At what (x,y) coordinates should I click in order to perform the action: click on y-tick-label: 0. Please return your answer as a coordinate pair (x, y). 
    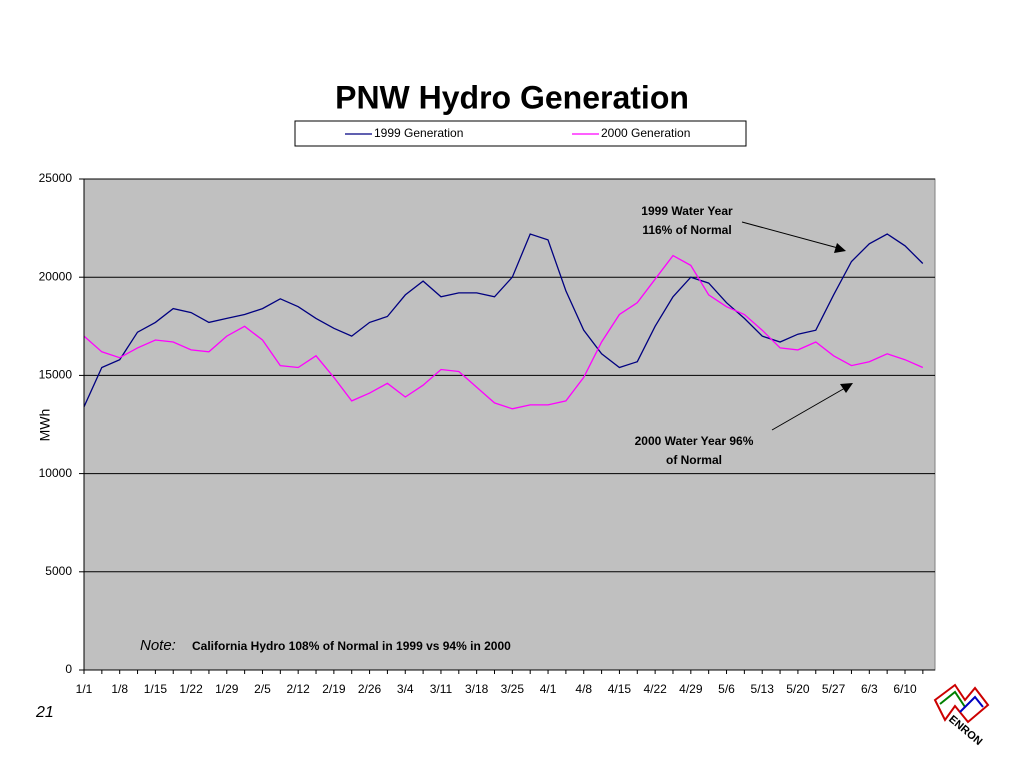
    Looking at the image, I should click on (68, 669).